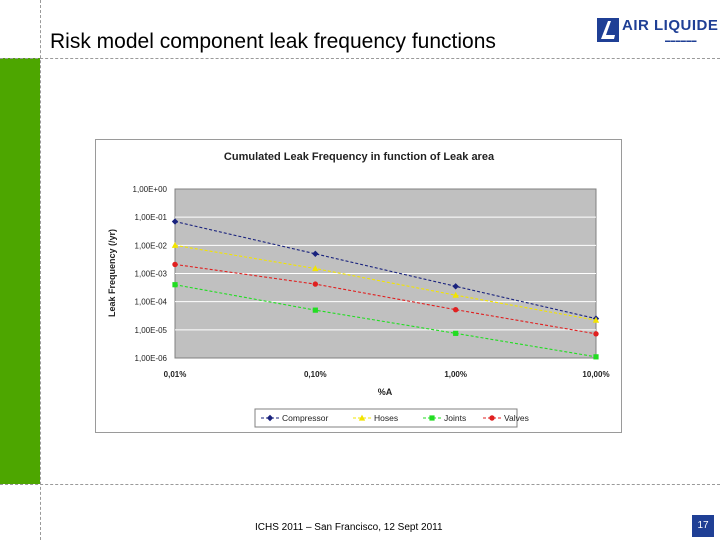  I want to click on y-tick-label: 1,00E+00, so click(150, 189).